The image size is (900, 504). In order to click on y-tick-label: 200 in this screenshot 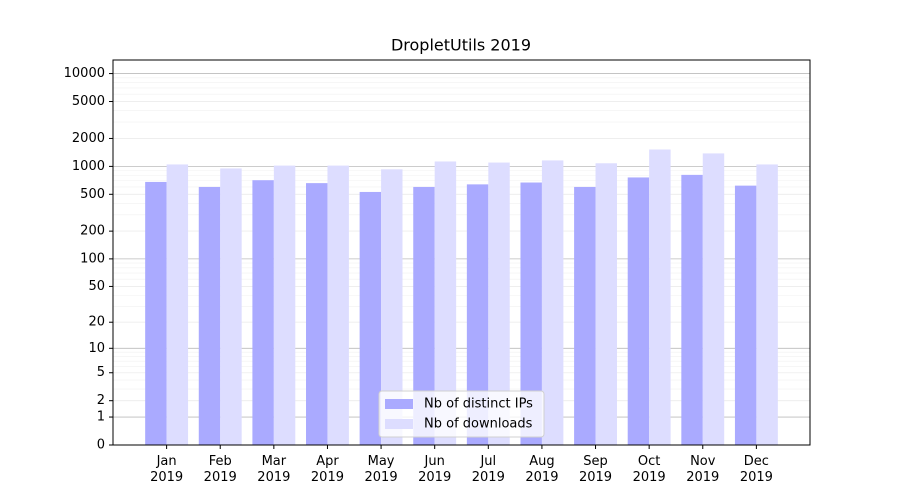, I will do `click(92, 231)`.